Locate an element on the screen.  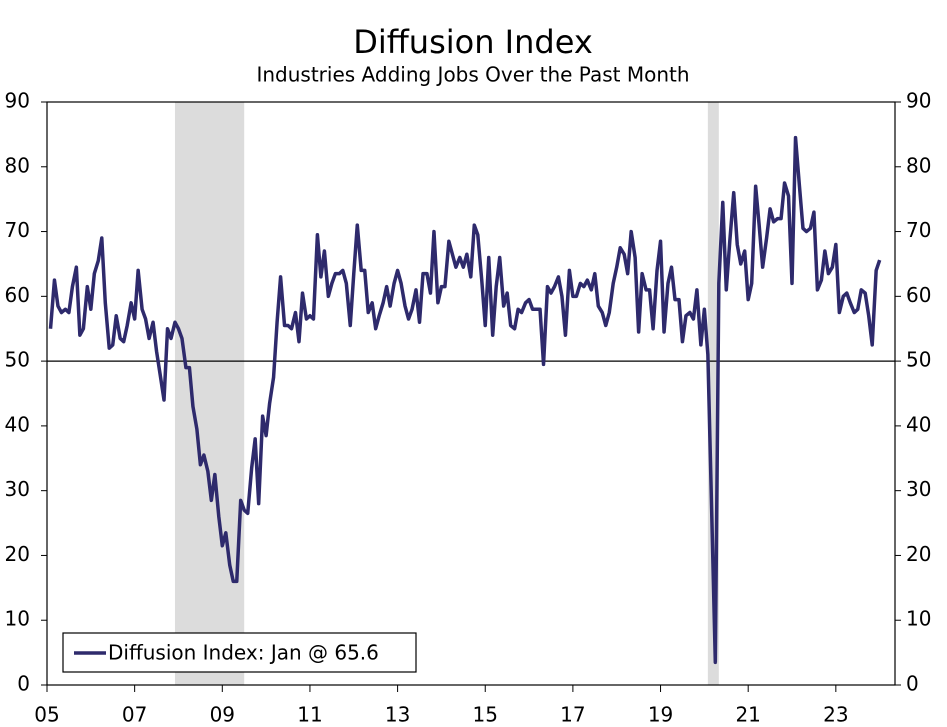
legend-label: Diffusion Index: Jan @ 65.6 is located at coordinates (243, 653).